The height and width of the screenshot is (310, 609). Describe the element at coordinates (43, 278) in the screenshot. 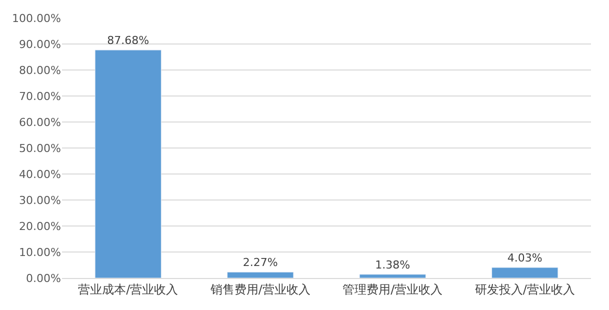

I see `y-tick-label: 0.00%` at that location.